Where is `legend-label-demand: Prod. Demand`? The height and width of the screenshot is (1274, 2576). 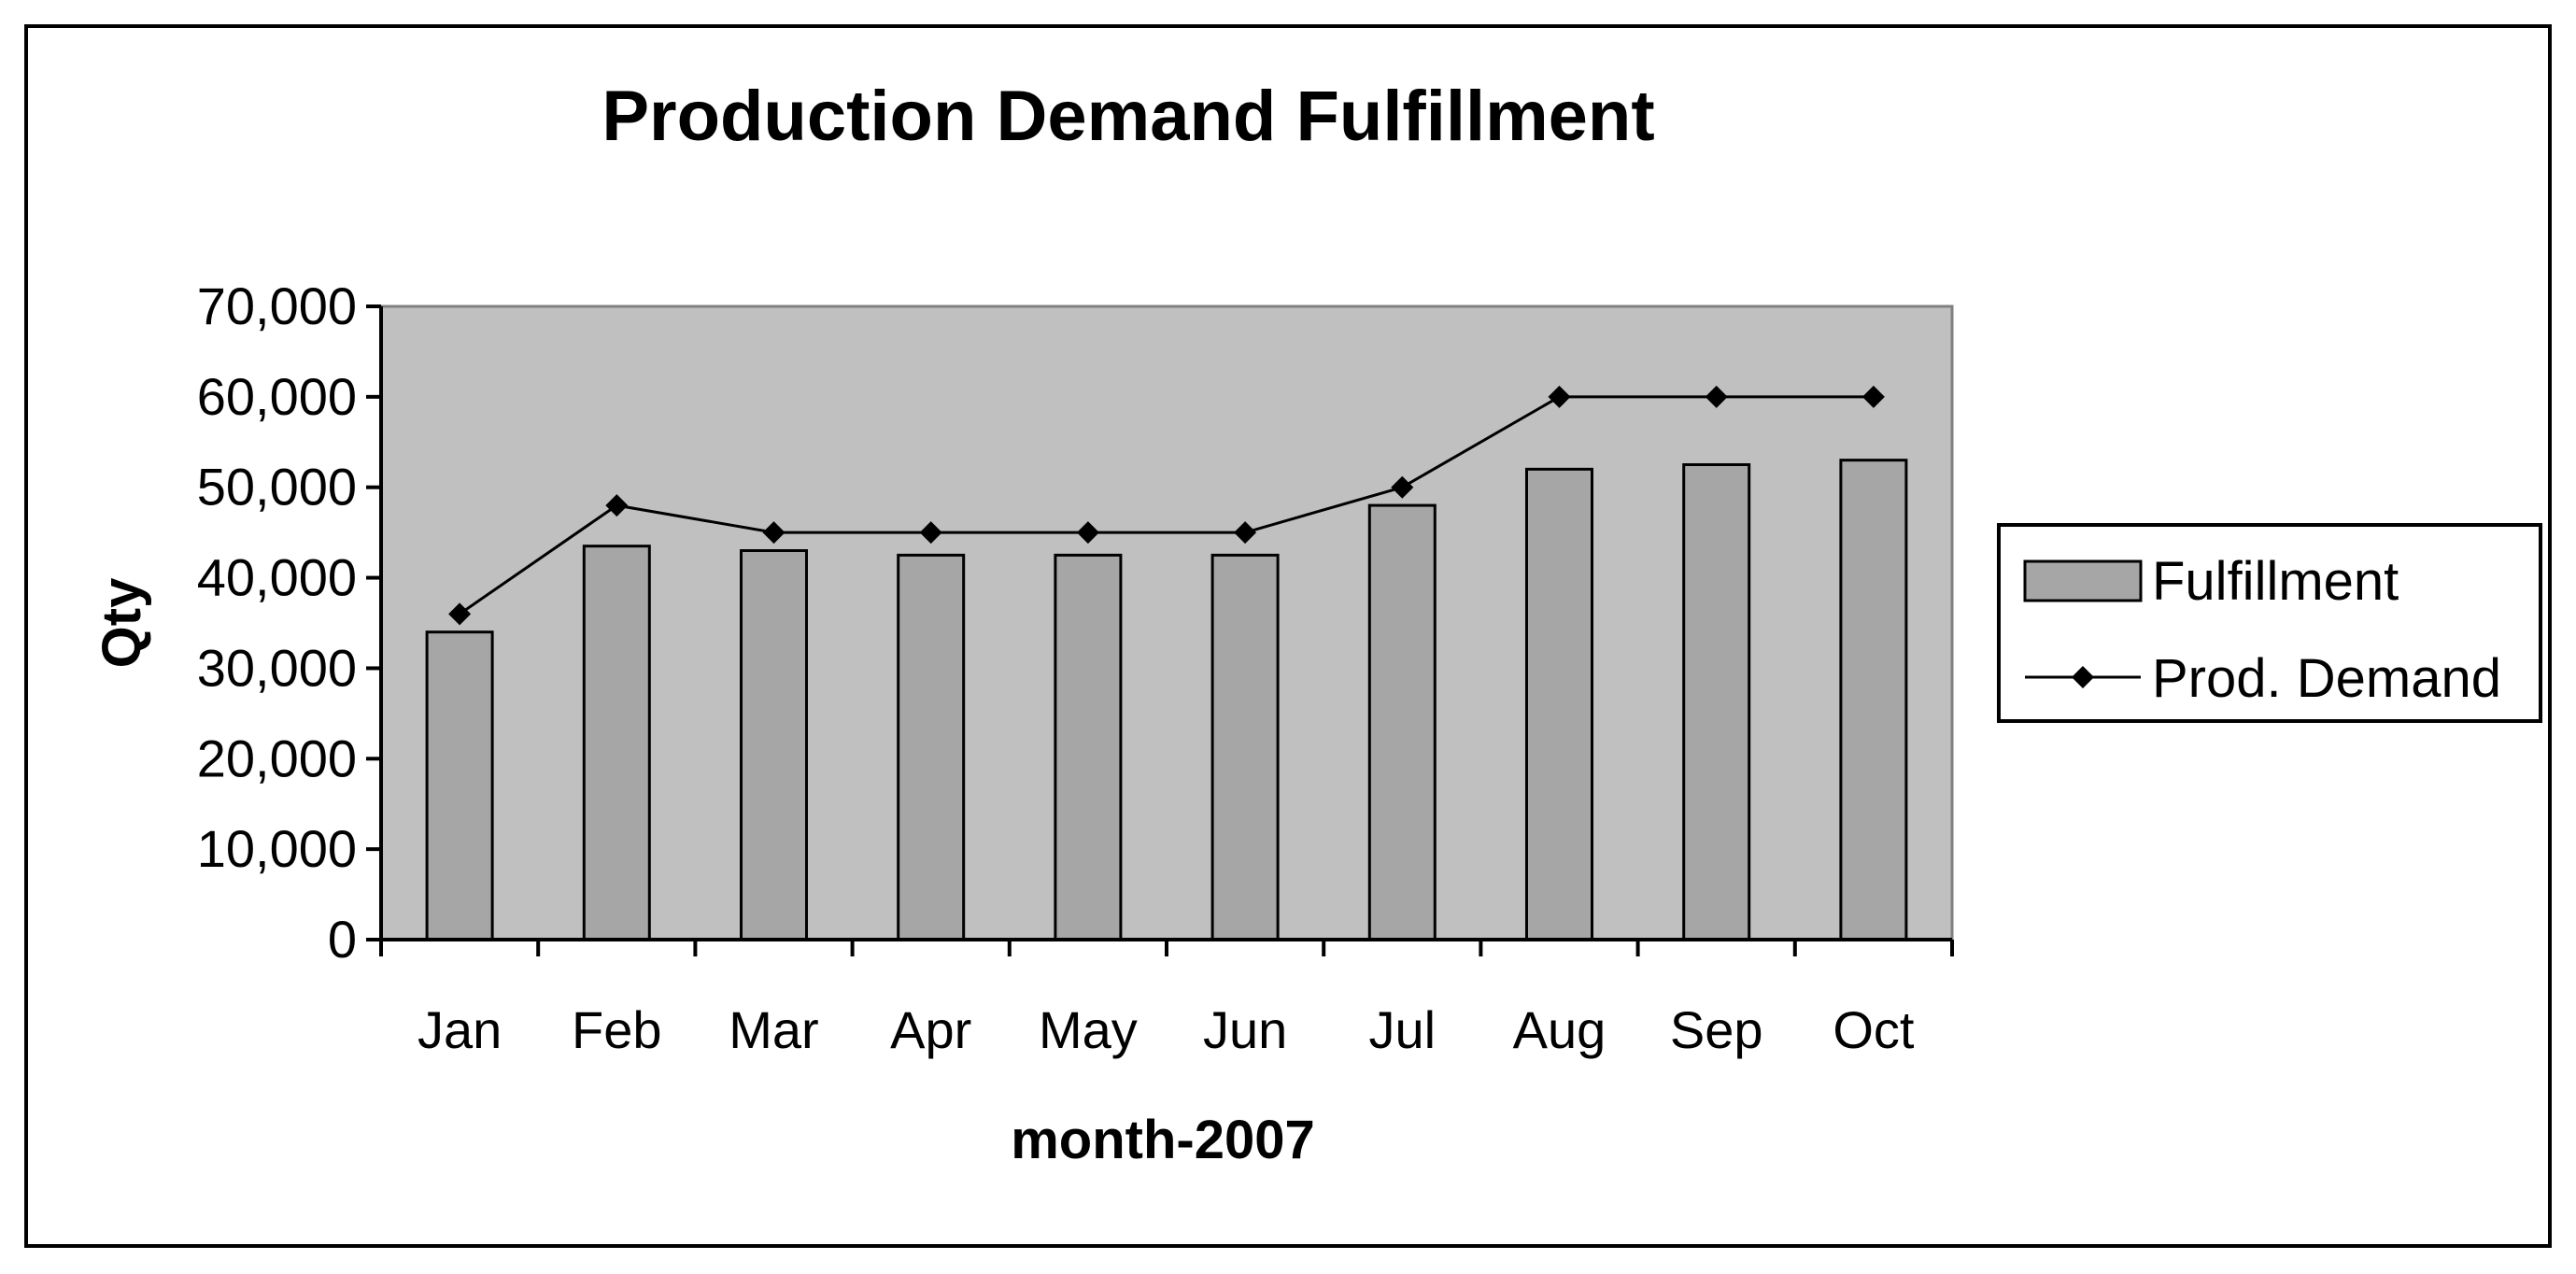
legend-label-demand: Prod. Demand is located at coordinates (2326, 678).